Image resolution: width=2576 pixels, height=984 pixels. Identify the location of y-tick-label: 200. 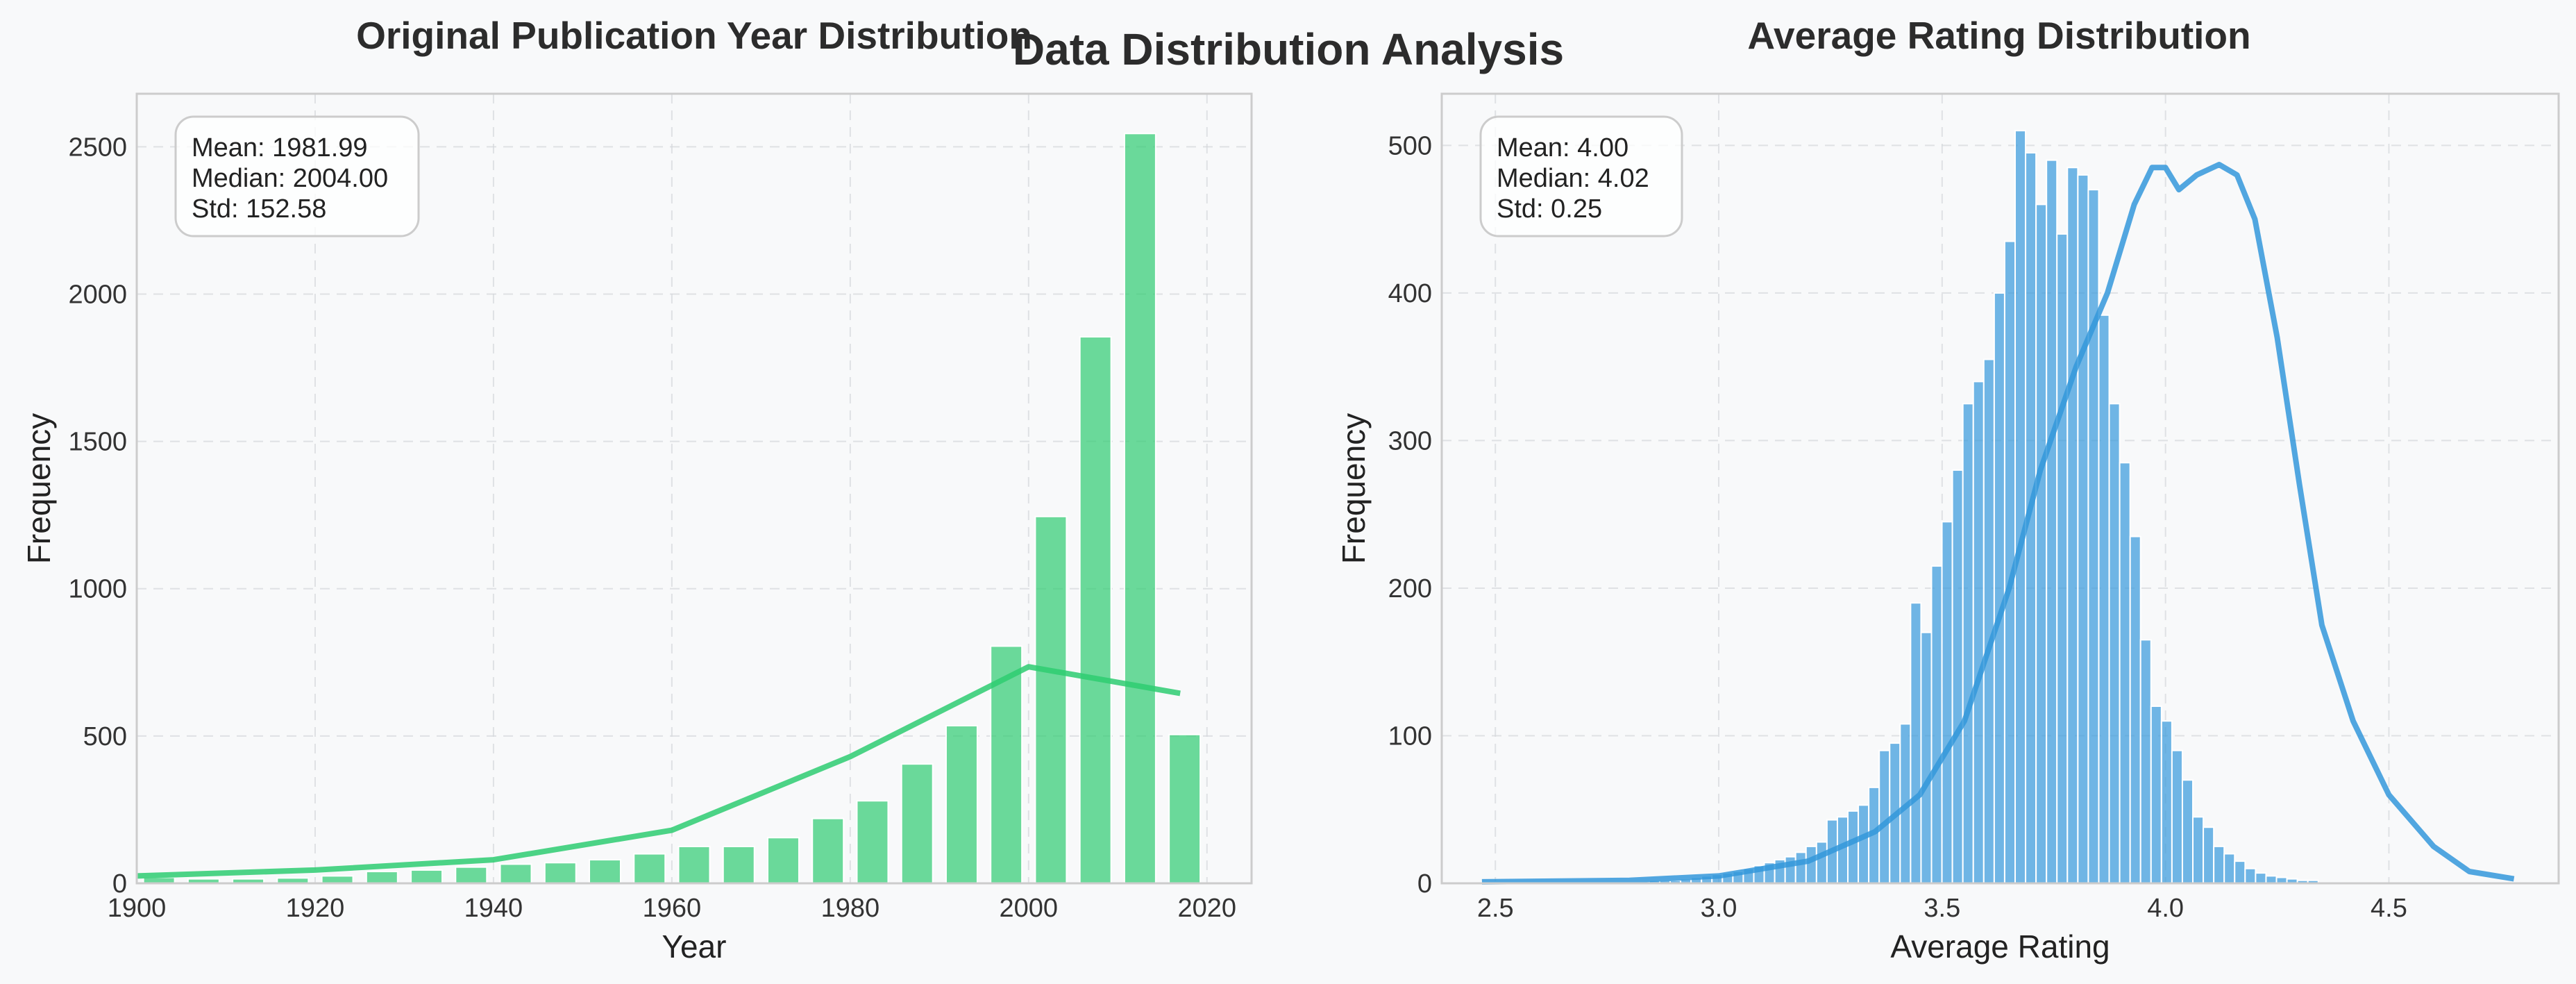
(1410, 588).